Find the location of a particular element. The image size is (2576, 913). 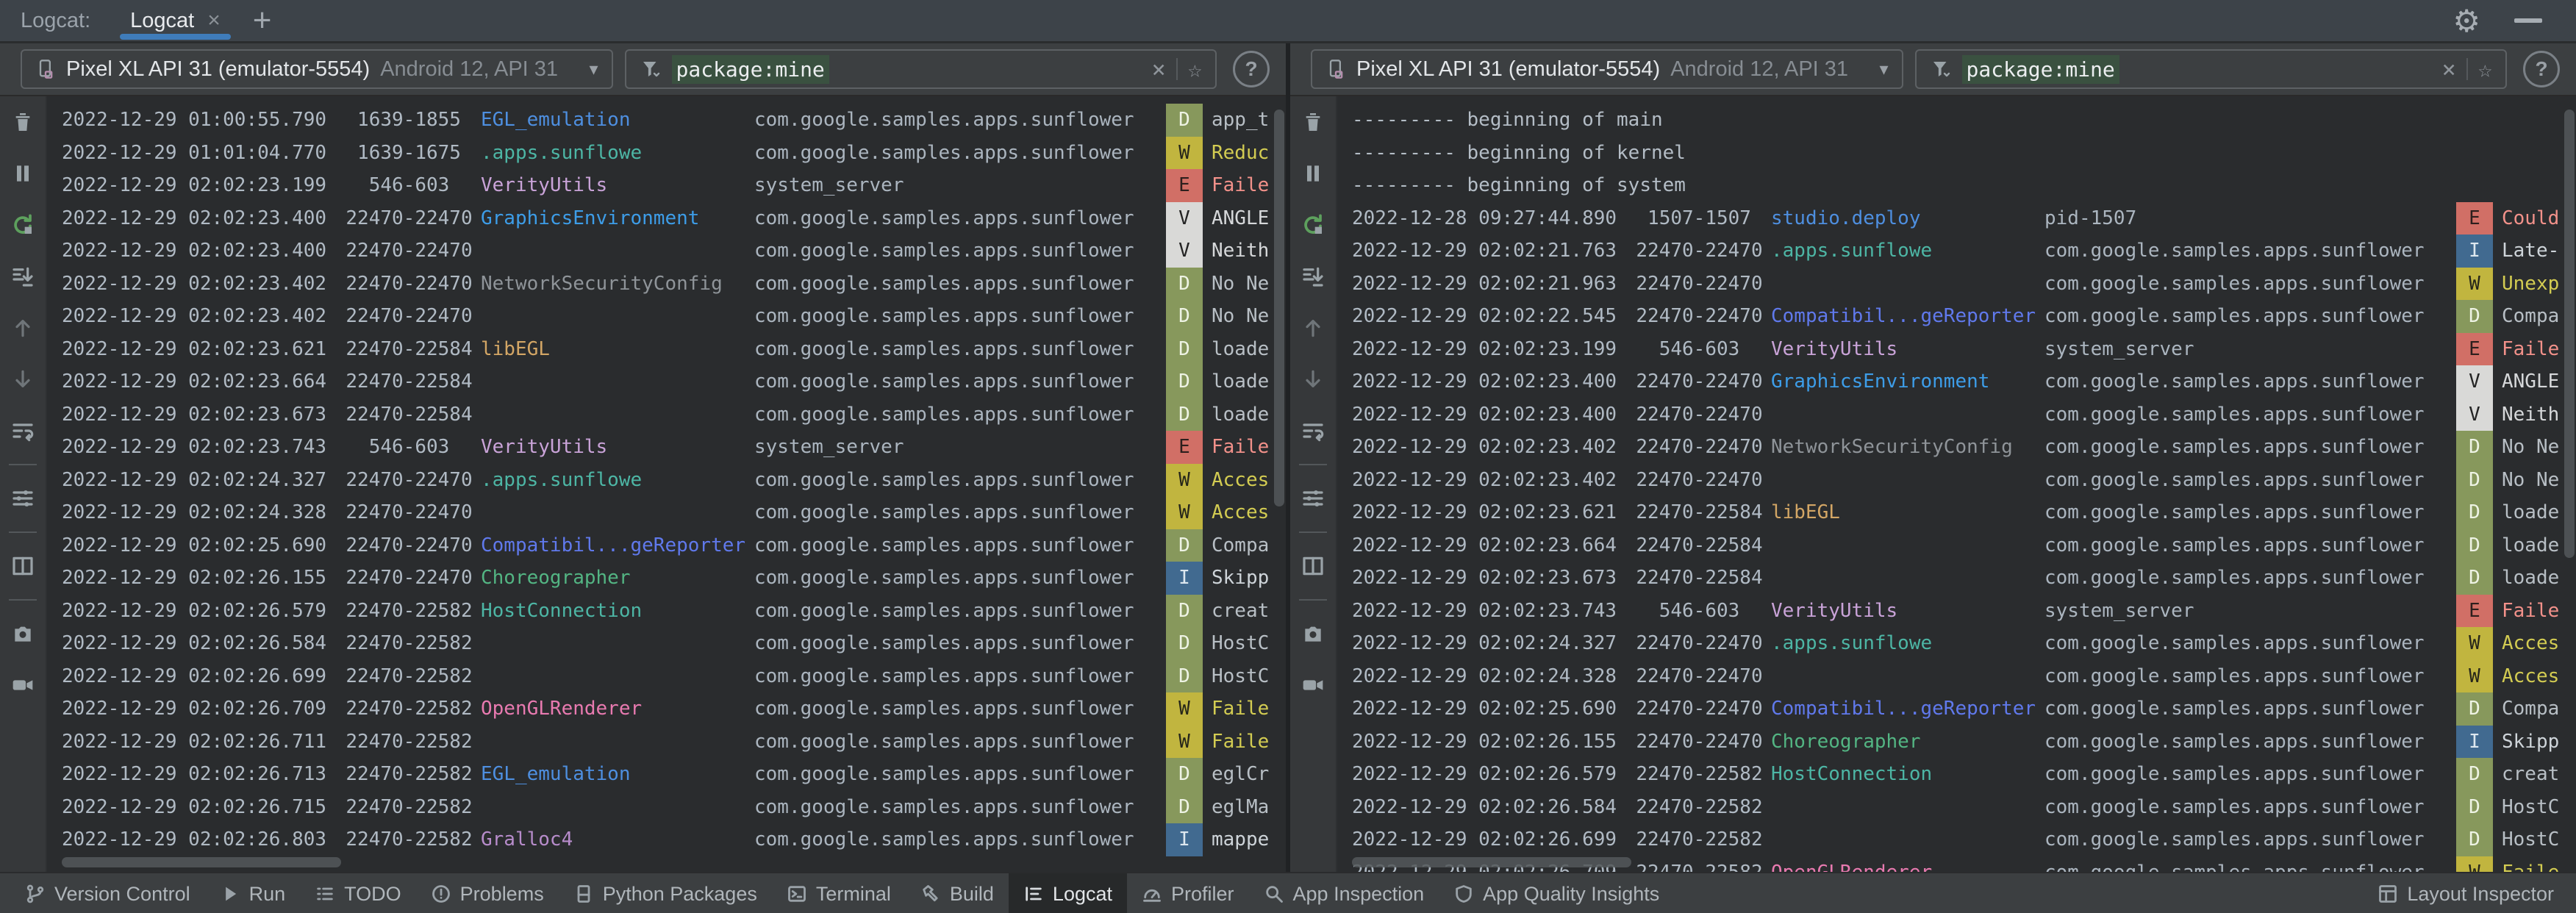

log-tag: NetworkSecurityConfig is located at coordinates (602, 284).